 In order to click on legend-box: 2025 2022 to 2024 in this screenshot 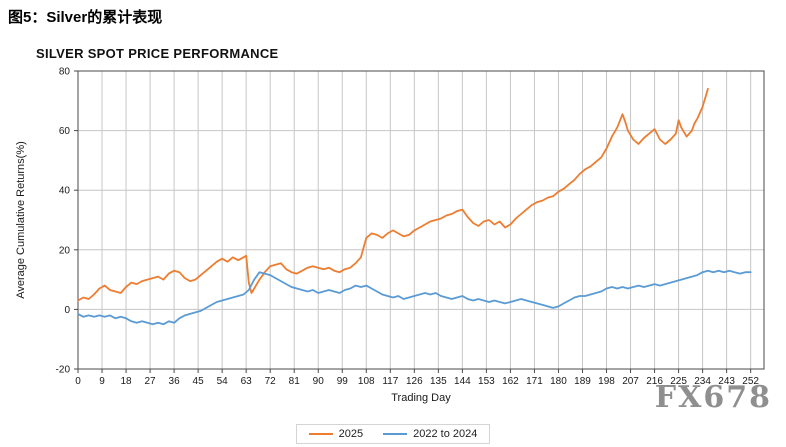, I will do `click(393, 434)`.